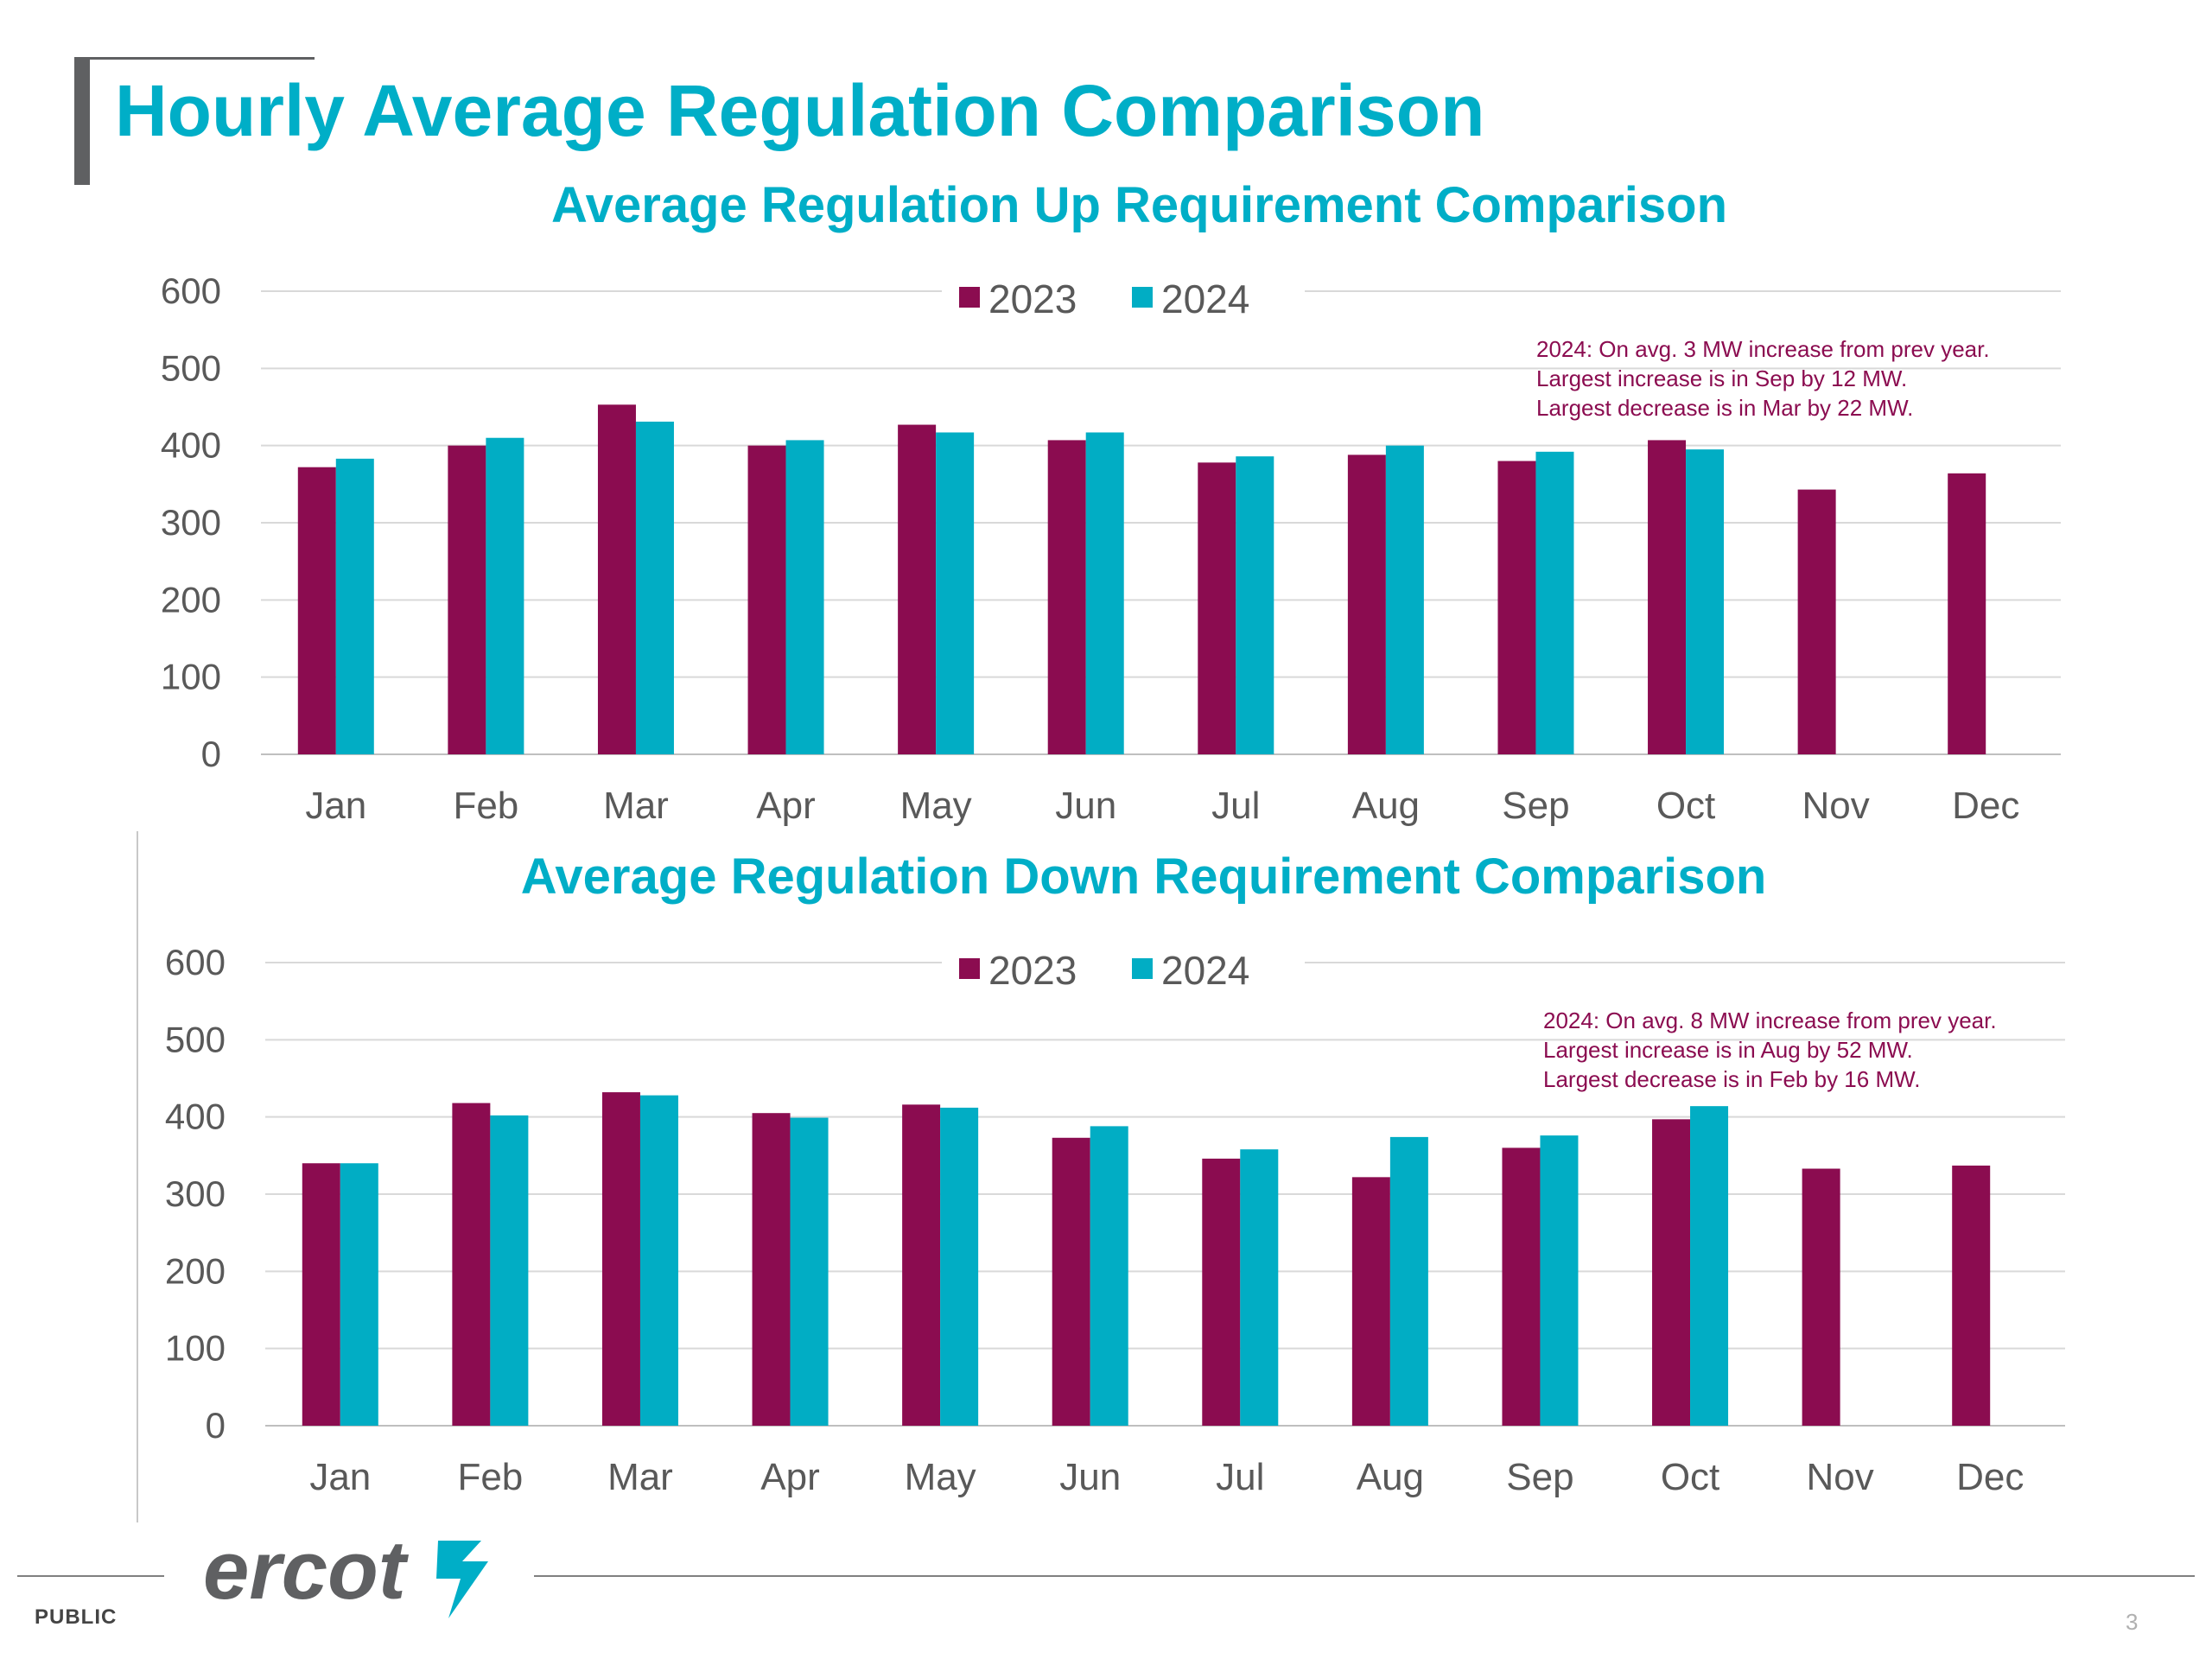 The height and width of the screenshot is (1659, 2212). I want to click on bar-2023-apr, so click(771, 1269).